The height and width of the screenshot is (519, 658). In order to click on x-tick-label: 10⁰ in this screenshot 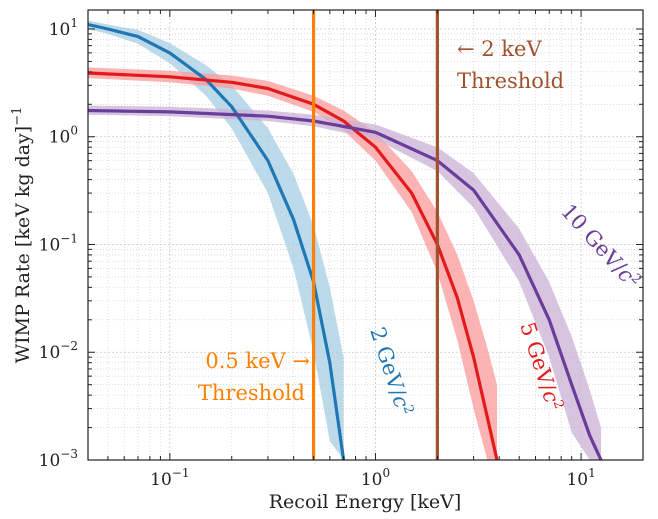, I will do `click(375, 478)`.